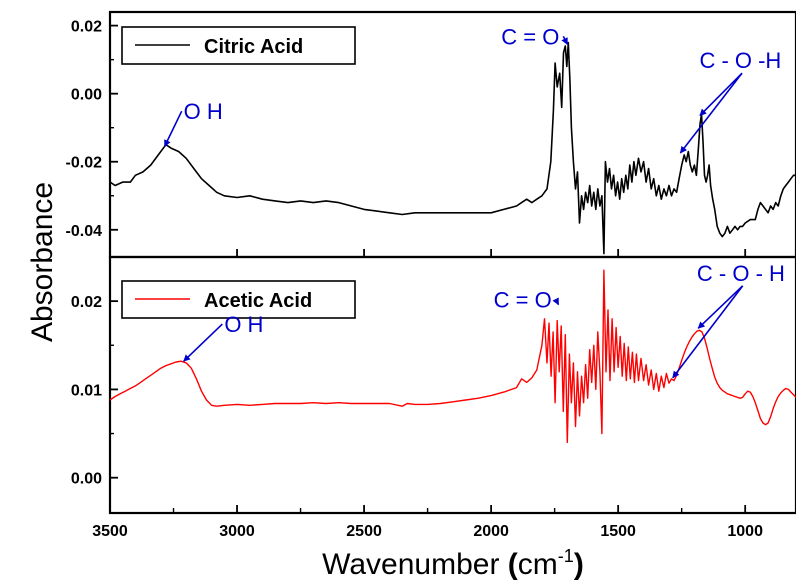  I want to click on citric-annotation-0-arrow, so click(173, 129).